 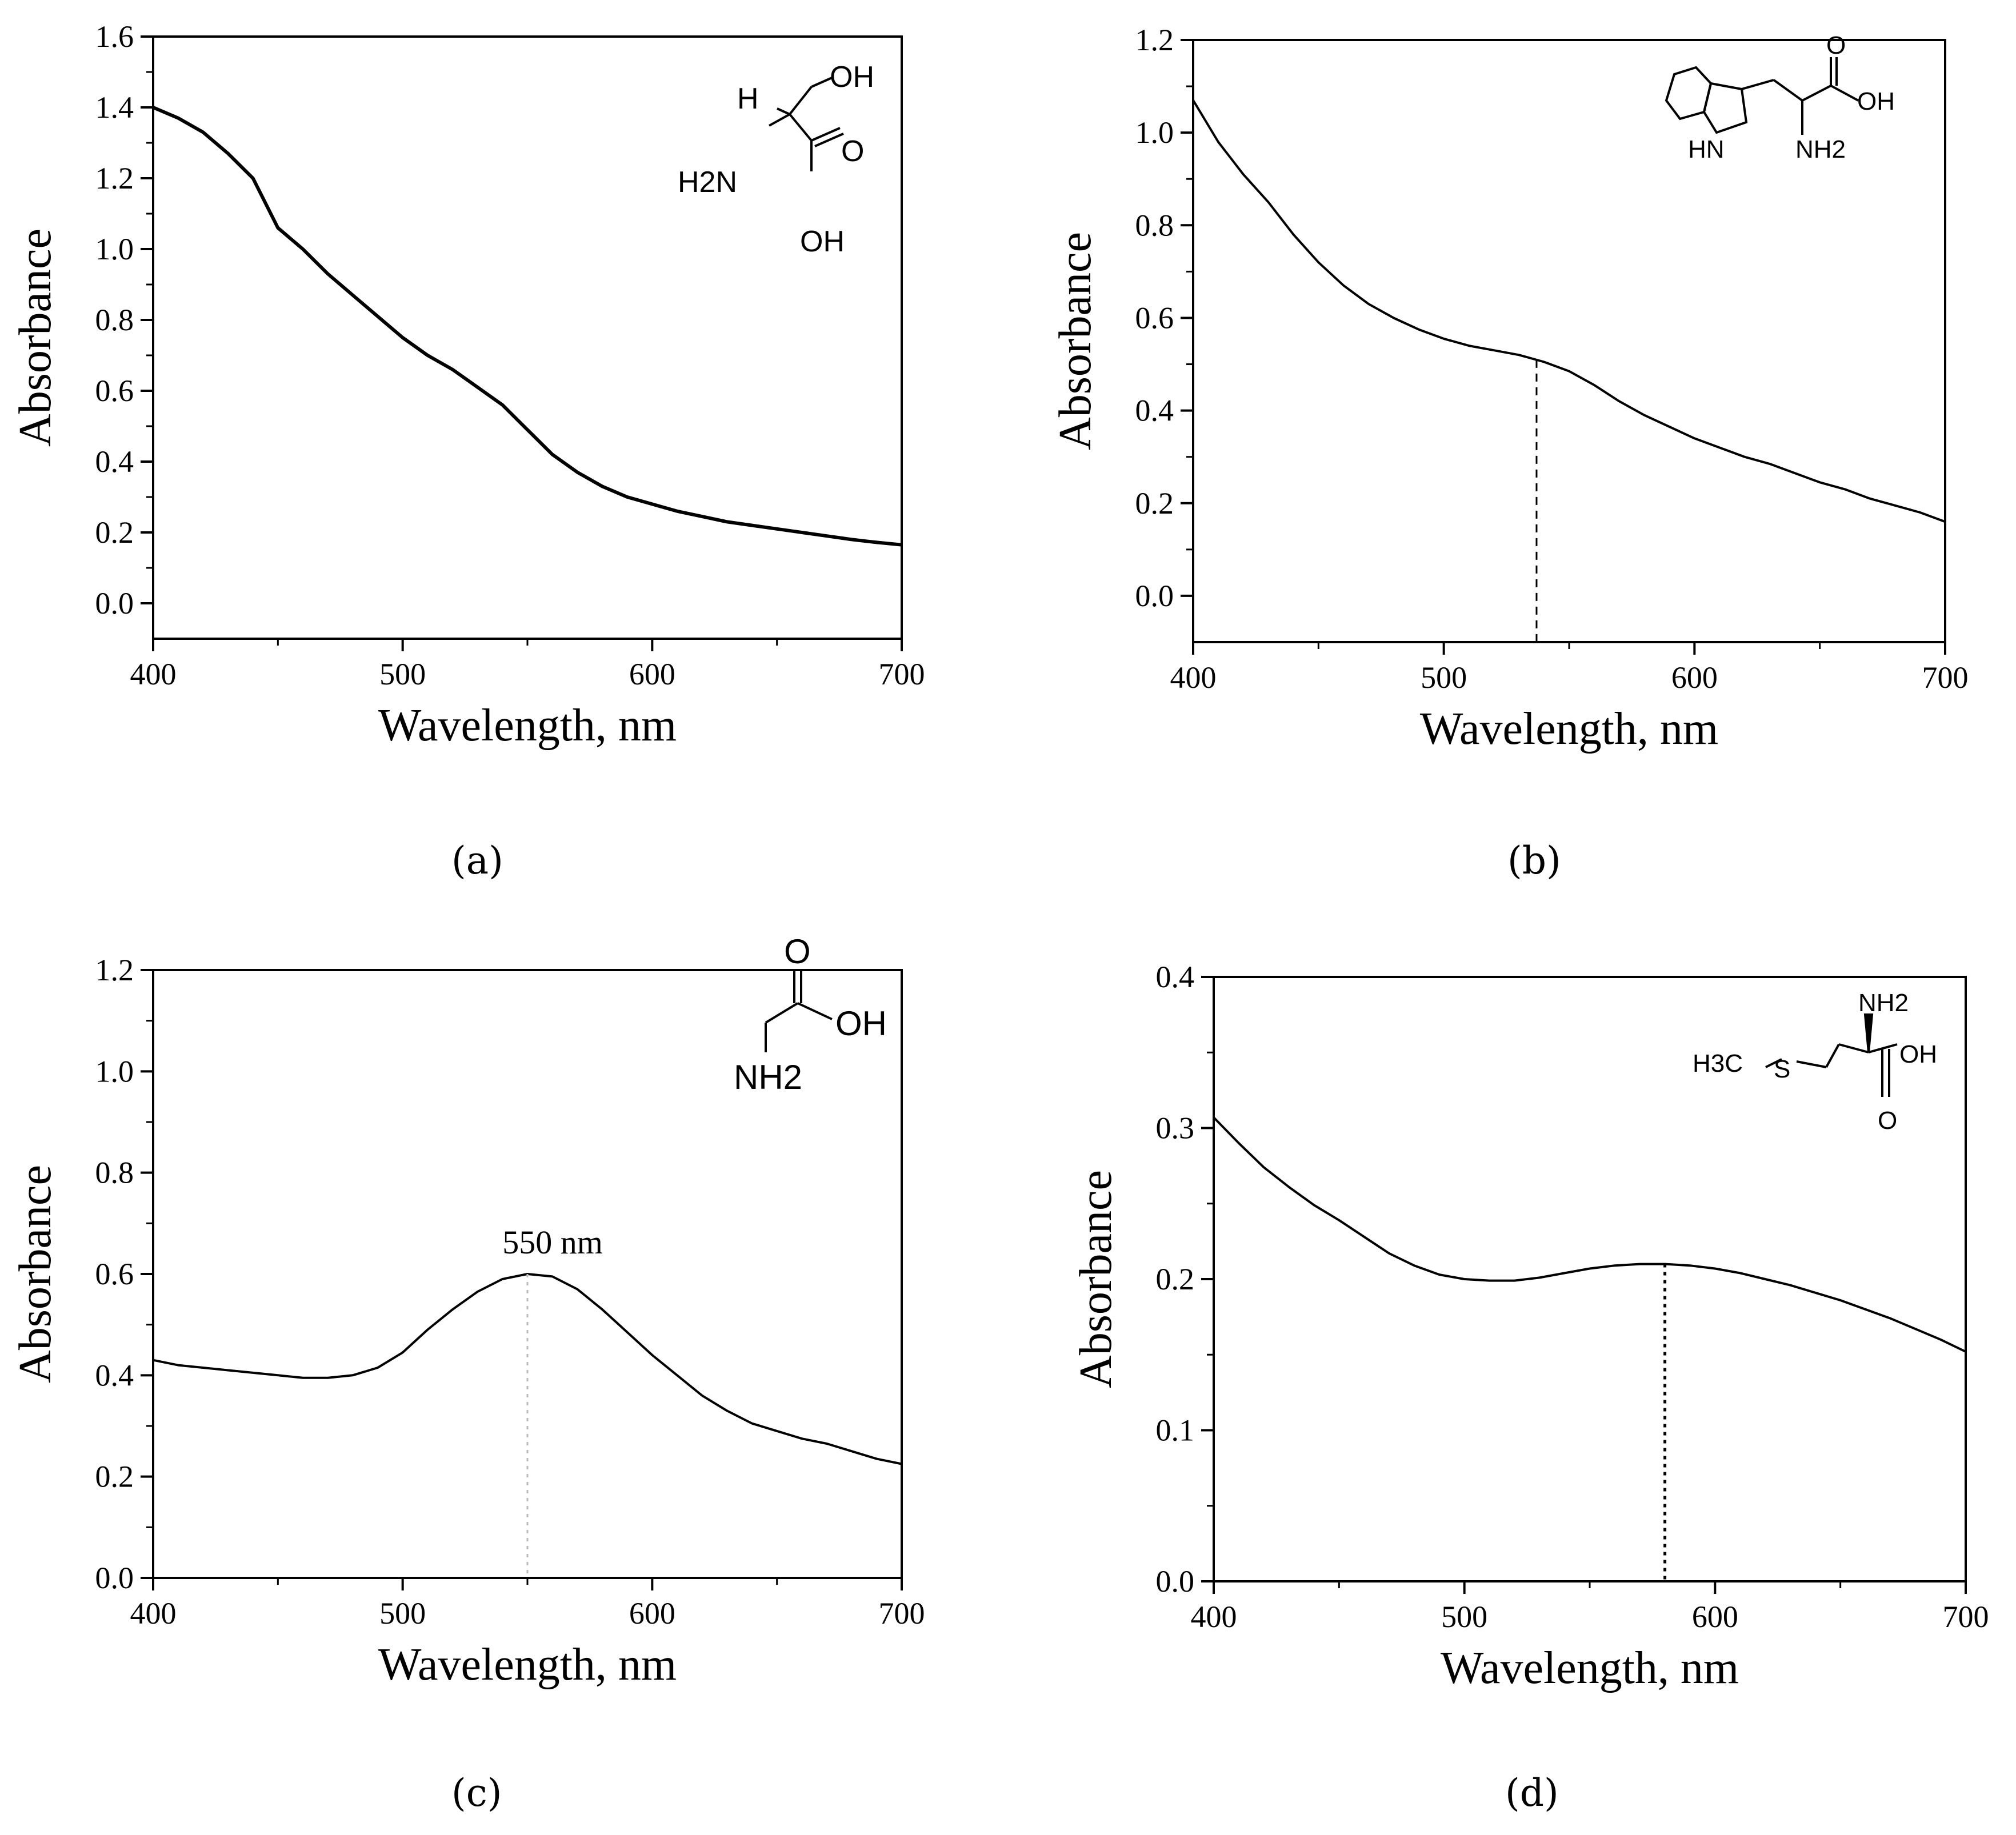 What do you see at coordinates (707, 182) in the screenshot?
I see `structure-text: H2N` at bounding box center [707, 182].